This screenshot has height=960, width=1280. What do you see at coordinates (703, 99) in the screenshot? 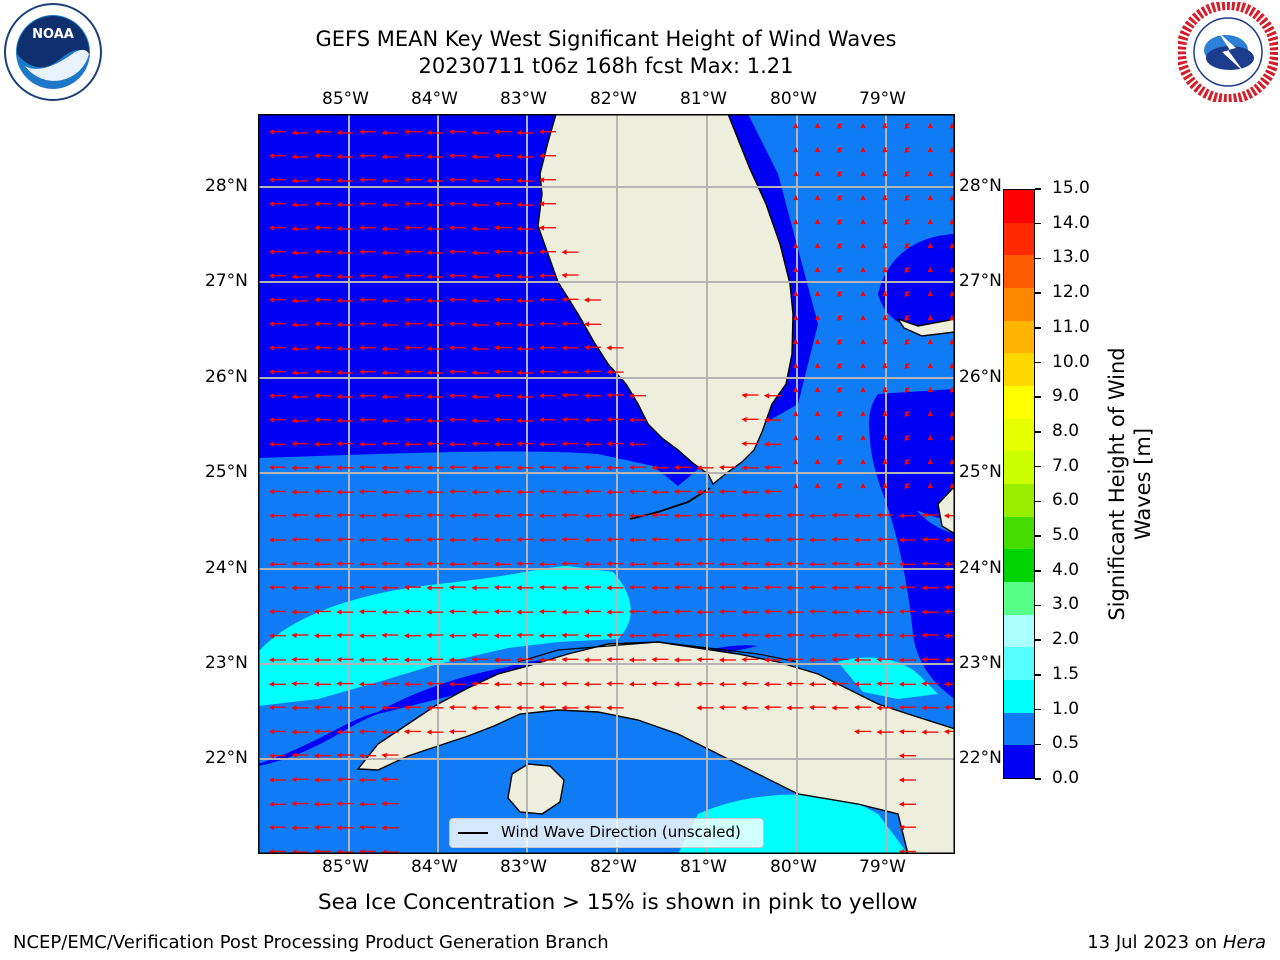
I see `lon-label-top: 81°W` at bounding box center [703, 99].